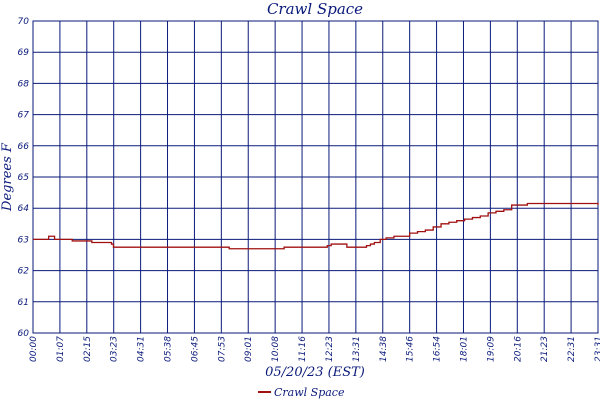 This screenshot has height=400, width=600. Describe the element at coordinates (195, 349) in the screenshot. I see `x-tick-label: 06:45` at that location.